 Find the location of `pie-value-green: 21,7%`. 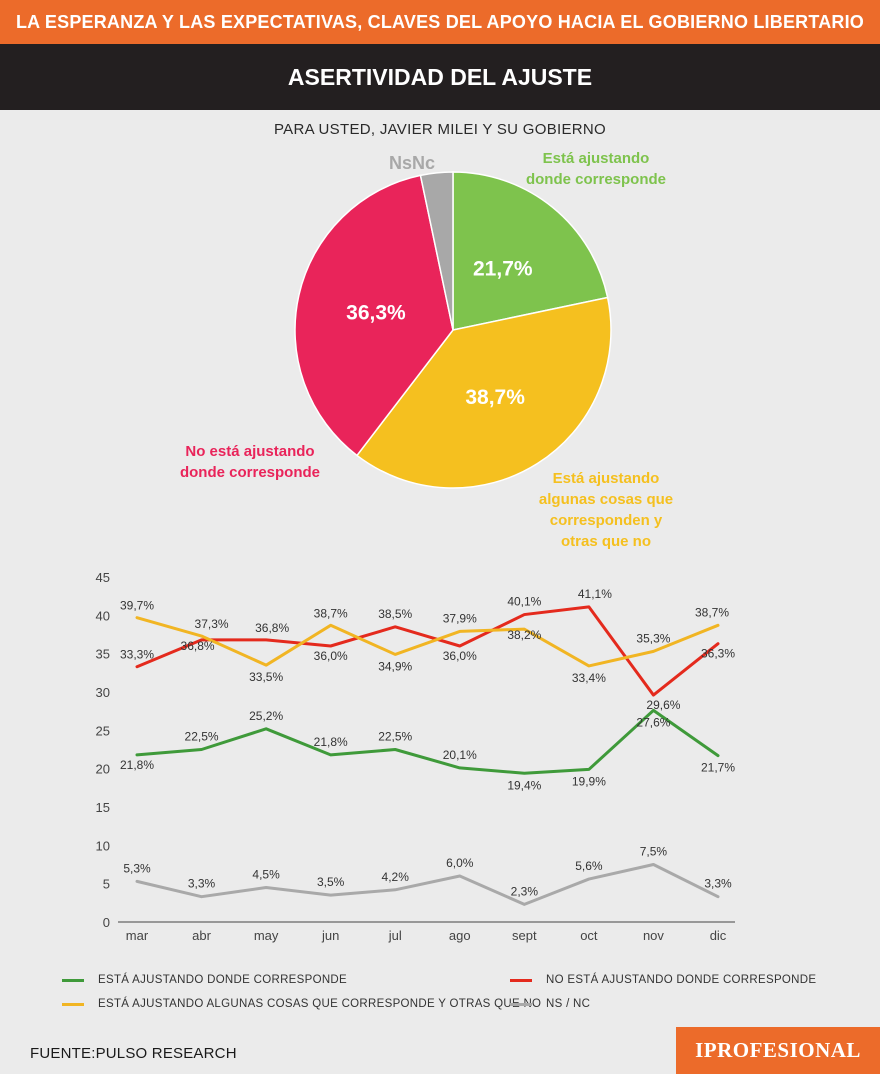

pie-value-green: 21,7% is located at coordinates (503, 269).